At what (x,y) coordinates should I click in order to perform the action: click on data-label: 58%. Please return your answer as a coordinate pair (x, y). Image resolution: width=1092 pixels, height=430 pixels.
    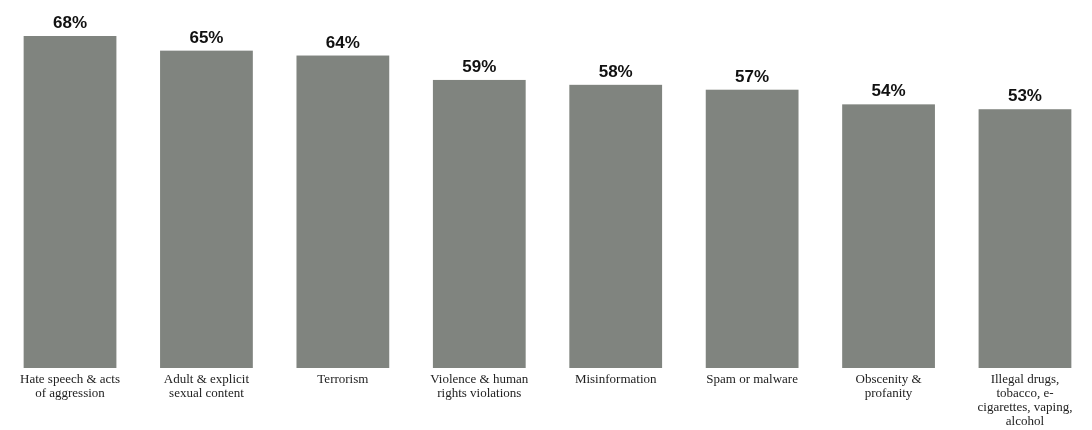
    Looking at the image, I should click on (615, 71).